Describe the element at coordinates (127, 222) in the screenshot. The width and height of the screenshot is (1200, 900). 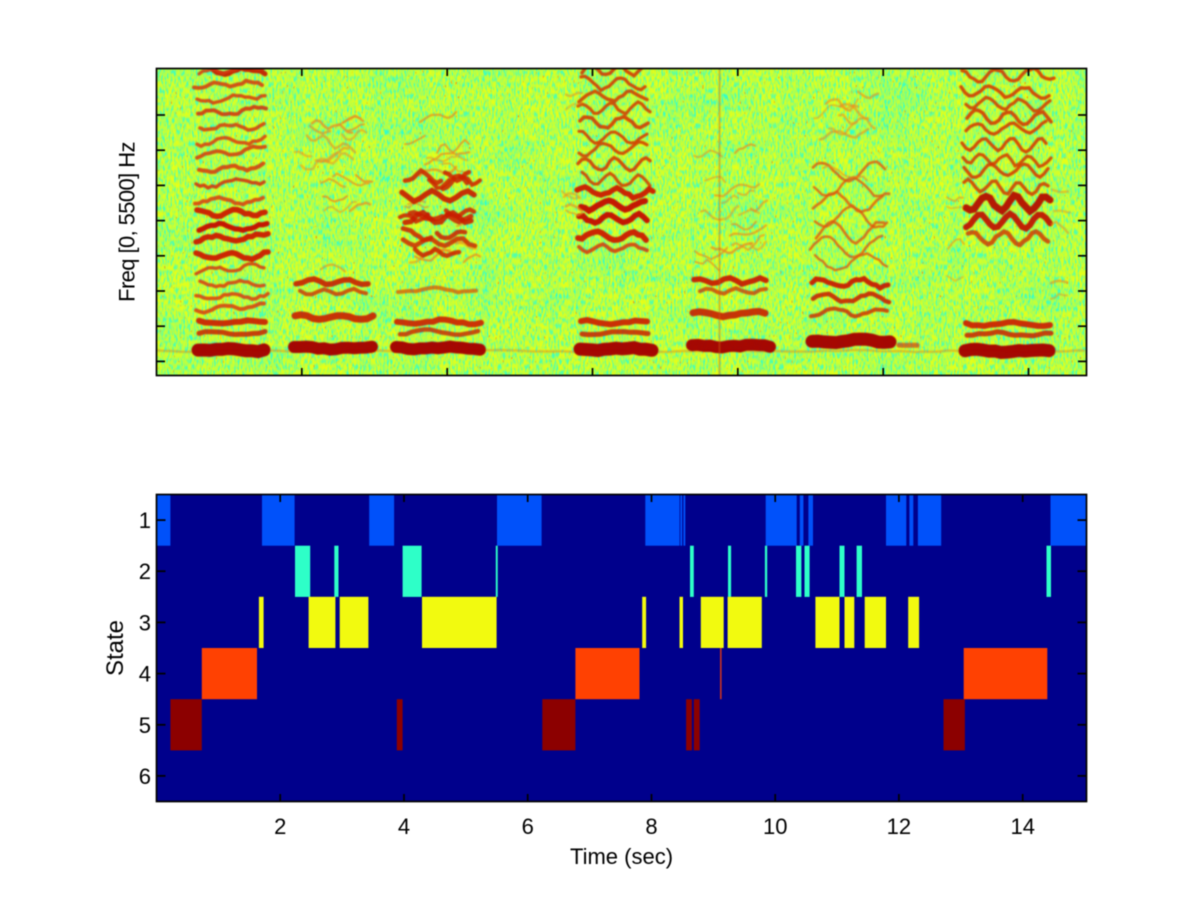
I see `svg-text: Freq [0, 5500] Hz` at that location.